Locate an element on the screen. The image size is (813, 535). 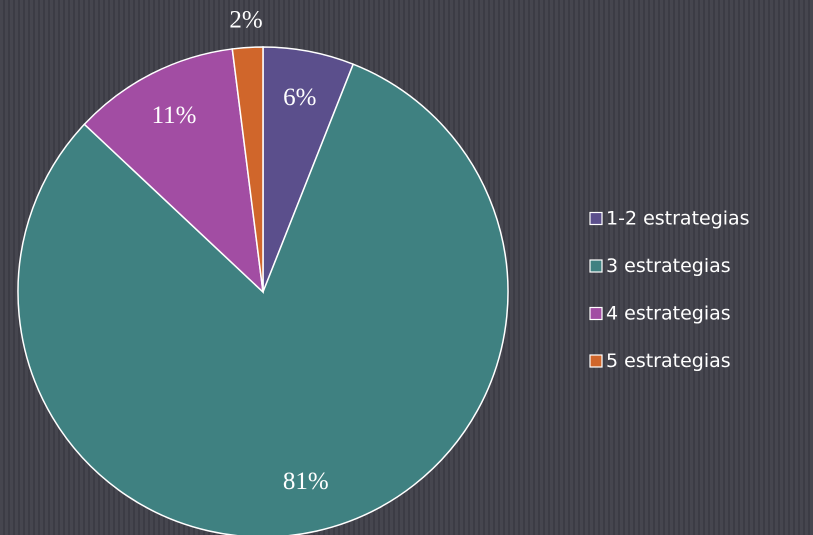
legend-label: 4 estrategias is located at coordinates (668, 314).